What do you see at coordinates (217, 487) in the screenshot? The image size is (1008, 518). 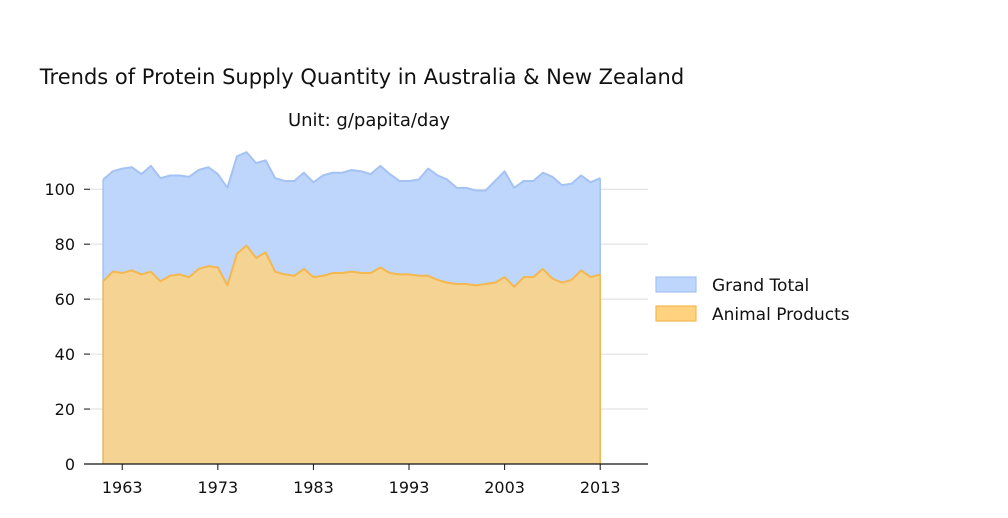 I see `x-tick-label-1973: 1973` at bounding box center [217, 487].